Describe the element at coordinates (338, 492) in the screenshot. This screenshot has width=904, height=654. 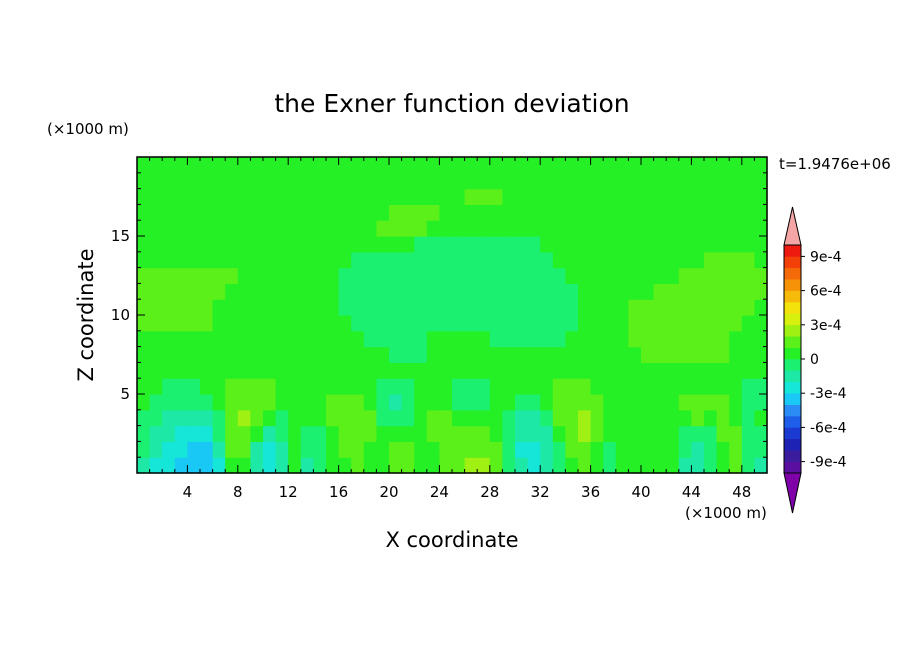
I see `x-tick-label: 16` at that location.